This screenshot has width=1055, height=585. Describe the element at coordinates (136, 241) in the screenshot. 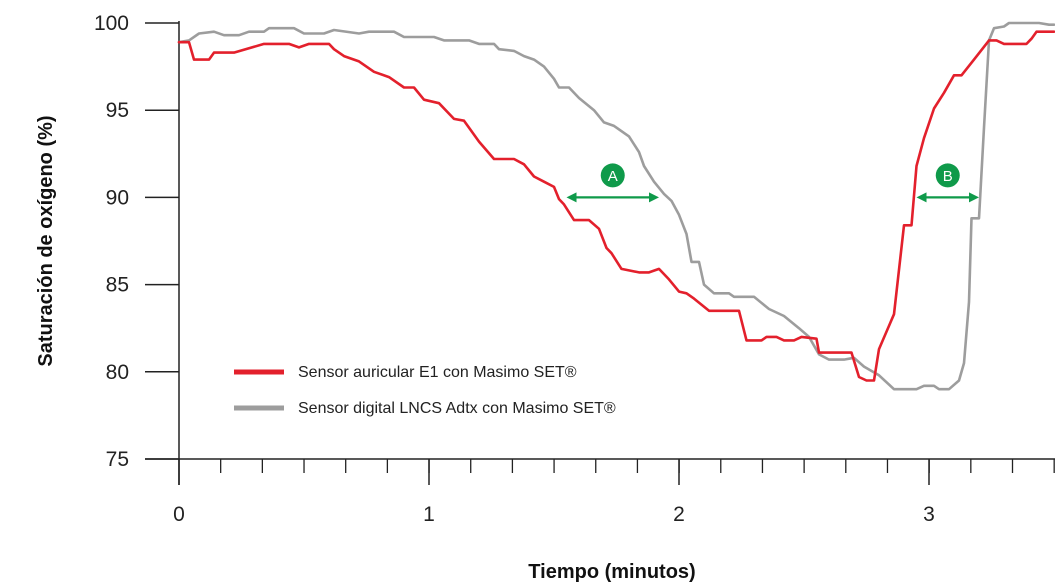

I see `y-axis-ticks: 75 80 85 90 95 100` at that location.